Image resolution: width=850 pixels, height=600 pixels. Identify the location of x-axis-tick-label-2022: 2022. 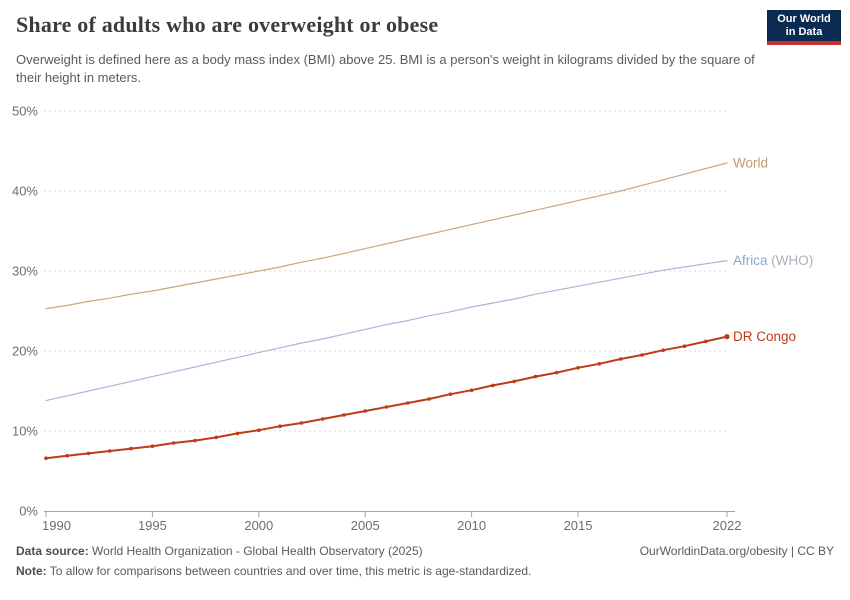
(727, 525).